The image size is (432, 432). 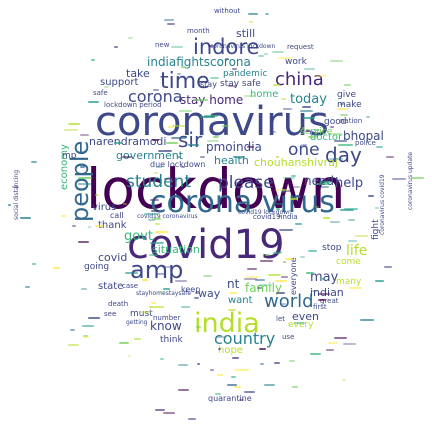 What do you see at coordinates (296, 62) in the screenshot?
I see `word-work: work` at bounding box center [296, 62].